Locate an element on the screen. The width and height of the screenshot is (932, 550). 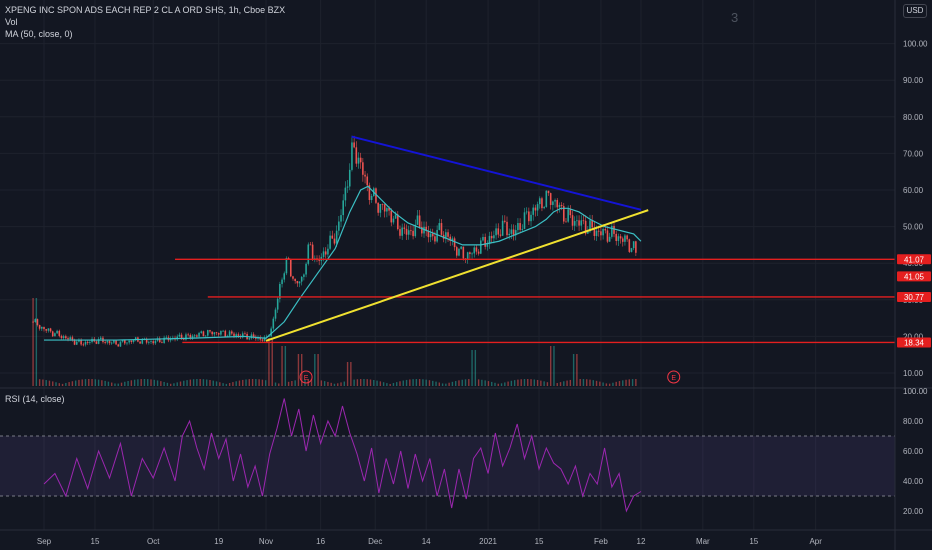
price-tick-label: 90.00 is located at coordinates (913, 80).